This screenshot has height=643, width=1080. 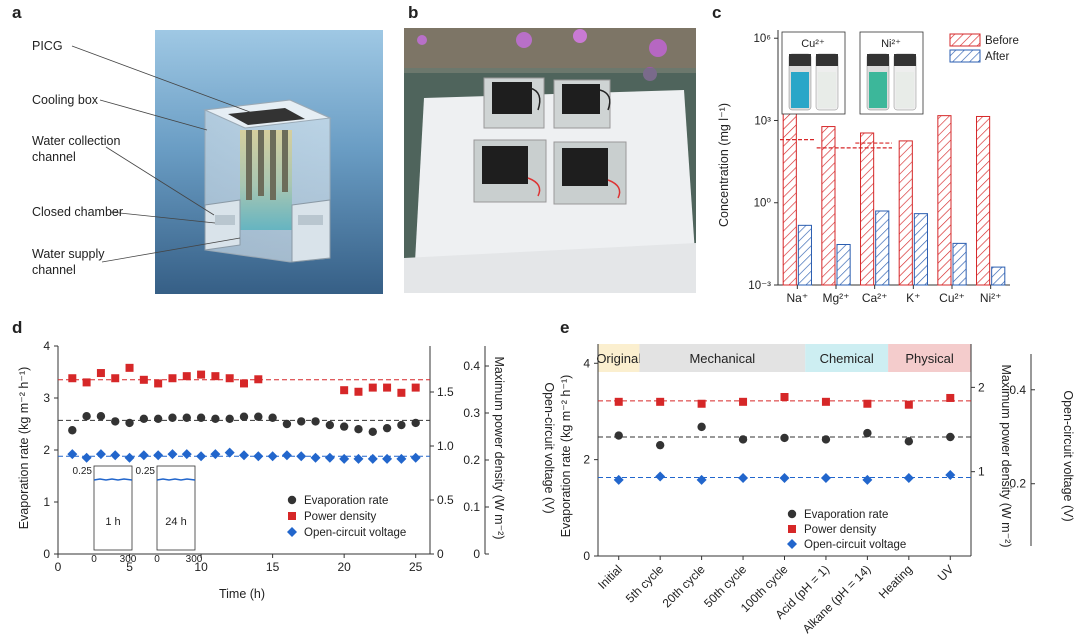 What do you see at coordinates (840, 530) in the screenshot?
I see `e-legend-label: Power density` at bounding box center [840, 530].